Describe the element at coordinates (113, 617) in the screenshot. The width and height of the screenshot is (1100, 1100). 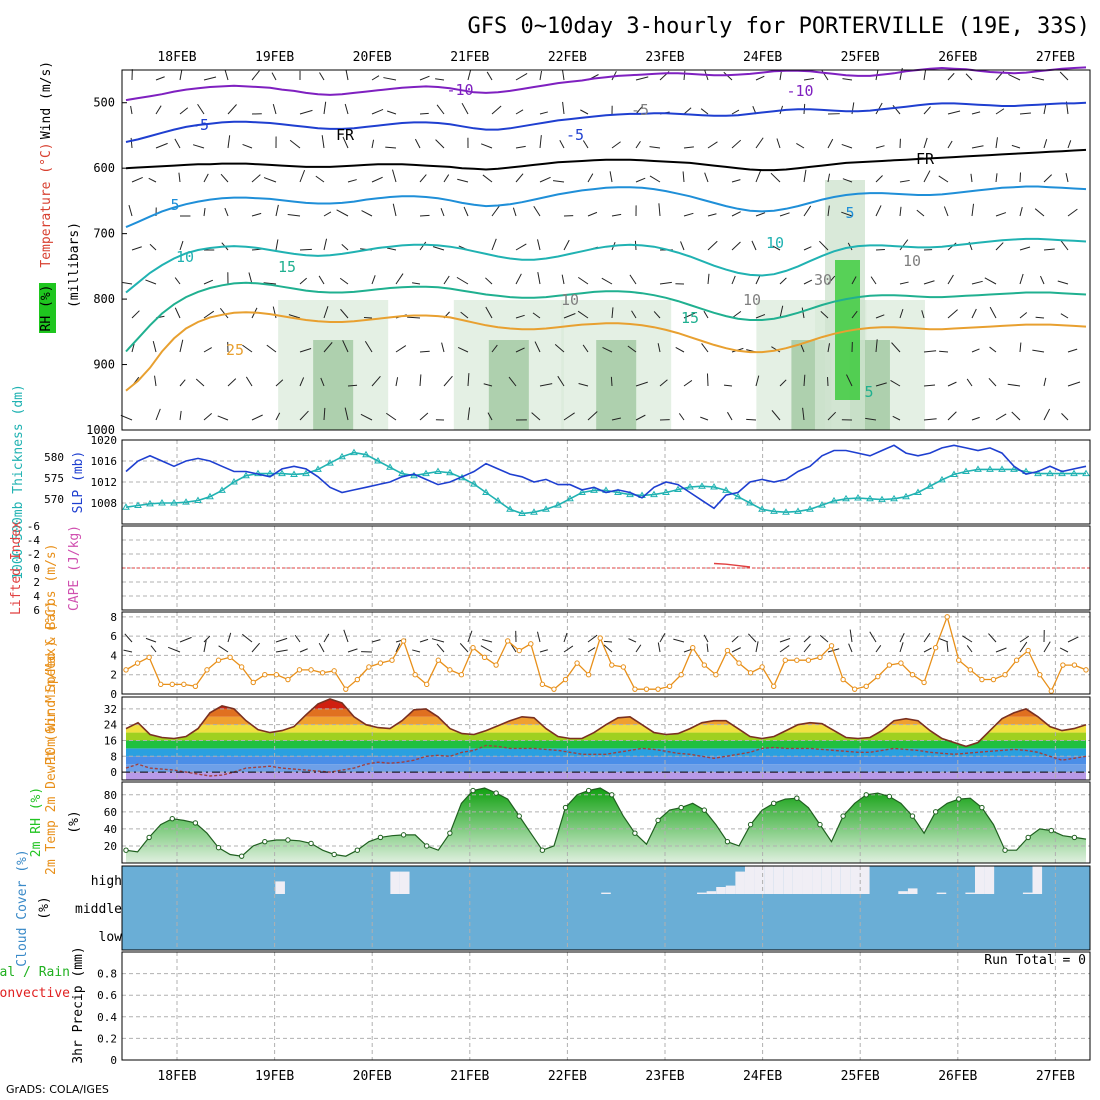
I see `y-tick-label-wind: 8` at that location.